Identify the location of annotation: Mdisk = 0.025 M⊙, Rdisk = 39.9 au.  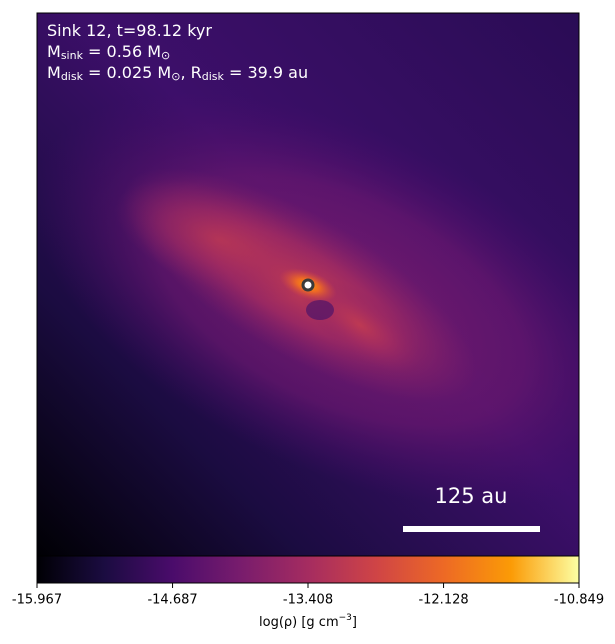
(177, 73).